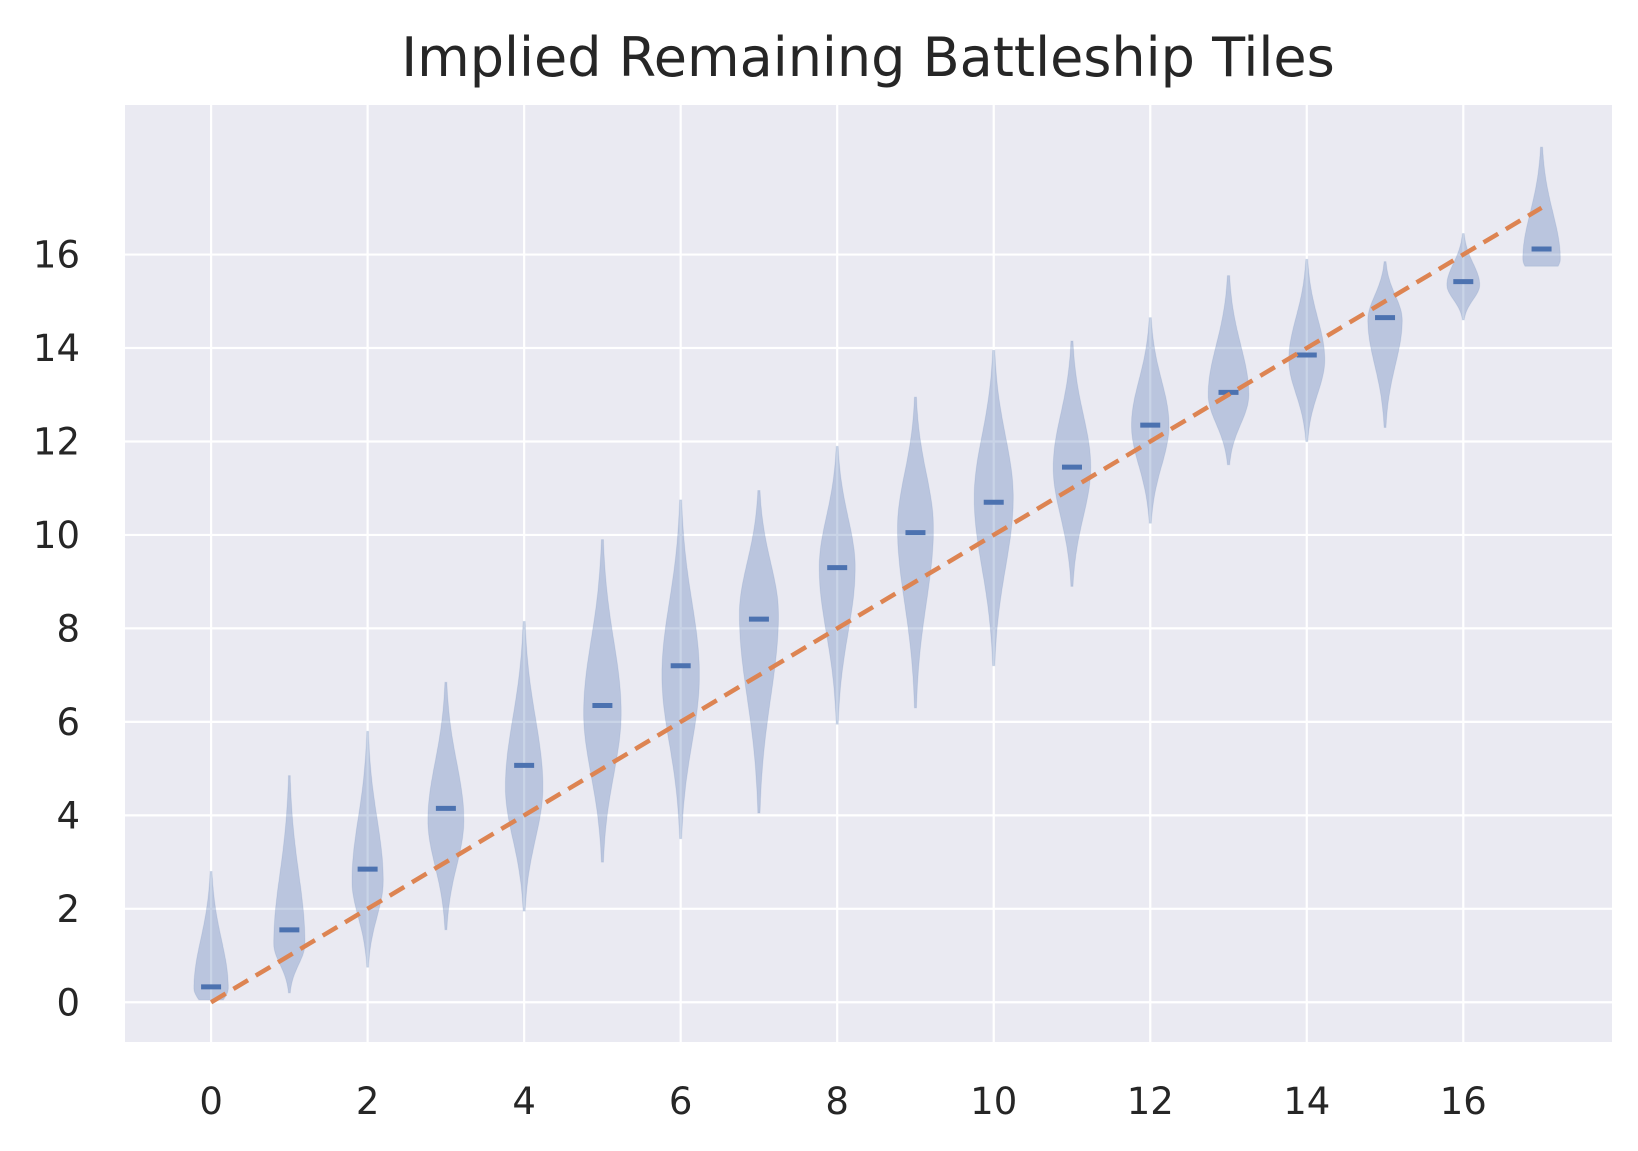  I want to click on y-tick-label: 8, so click(68, 628).